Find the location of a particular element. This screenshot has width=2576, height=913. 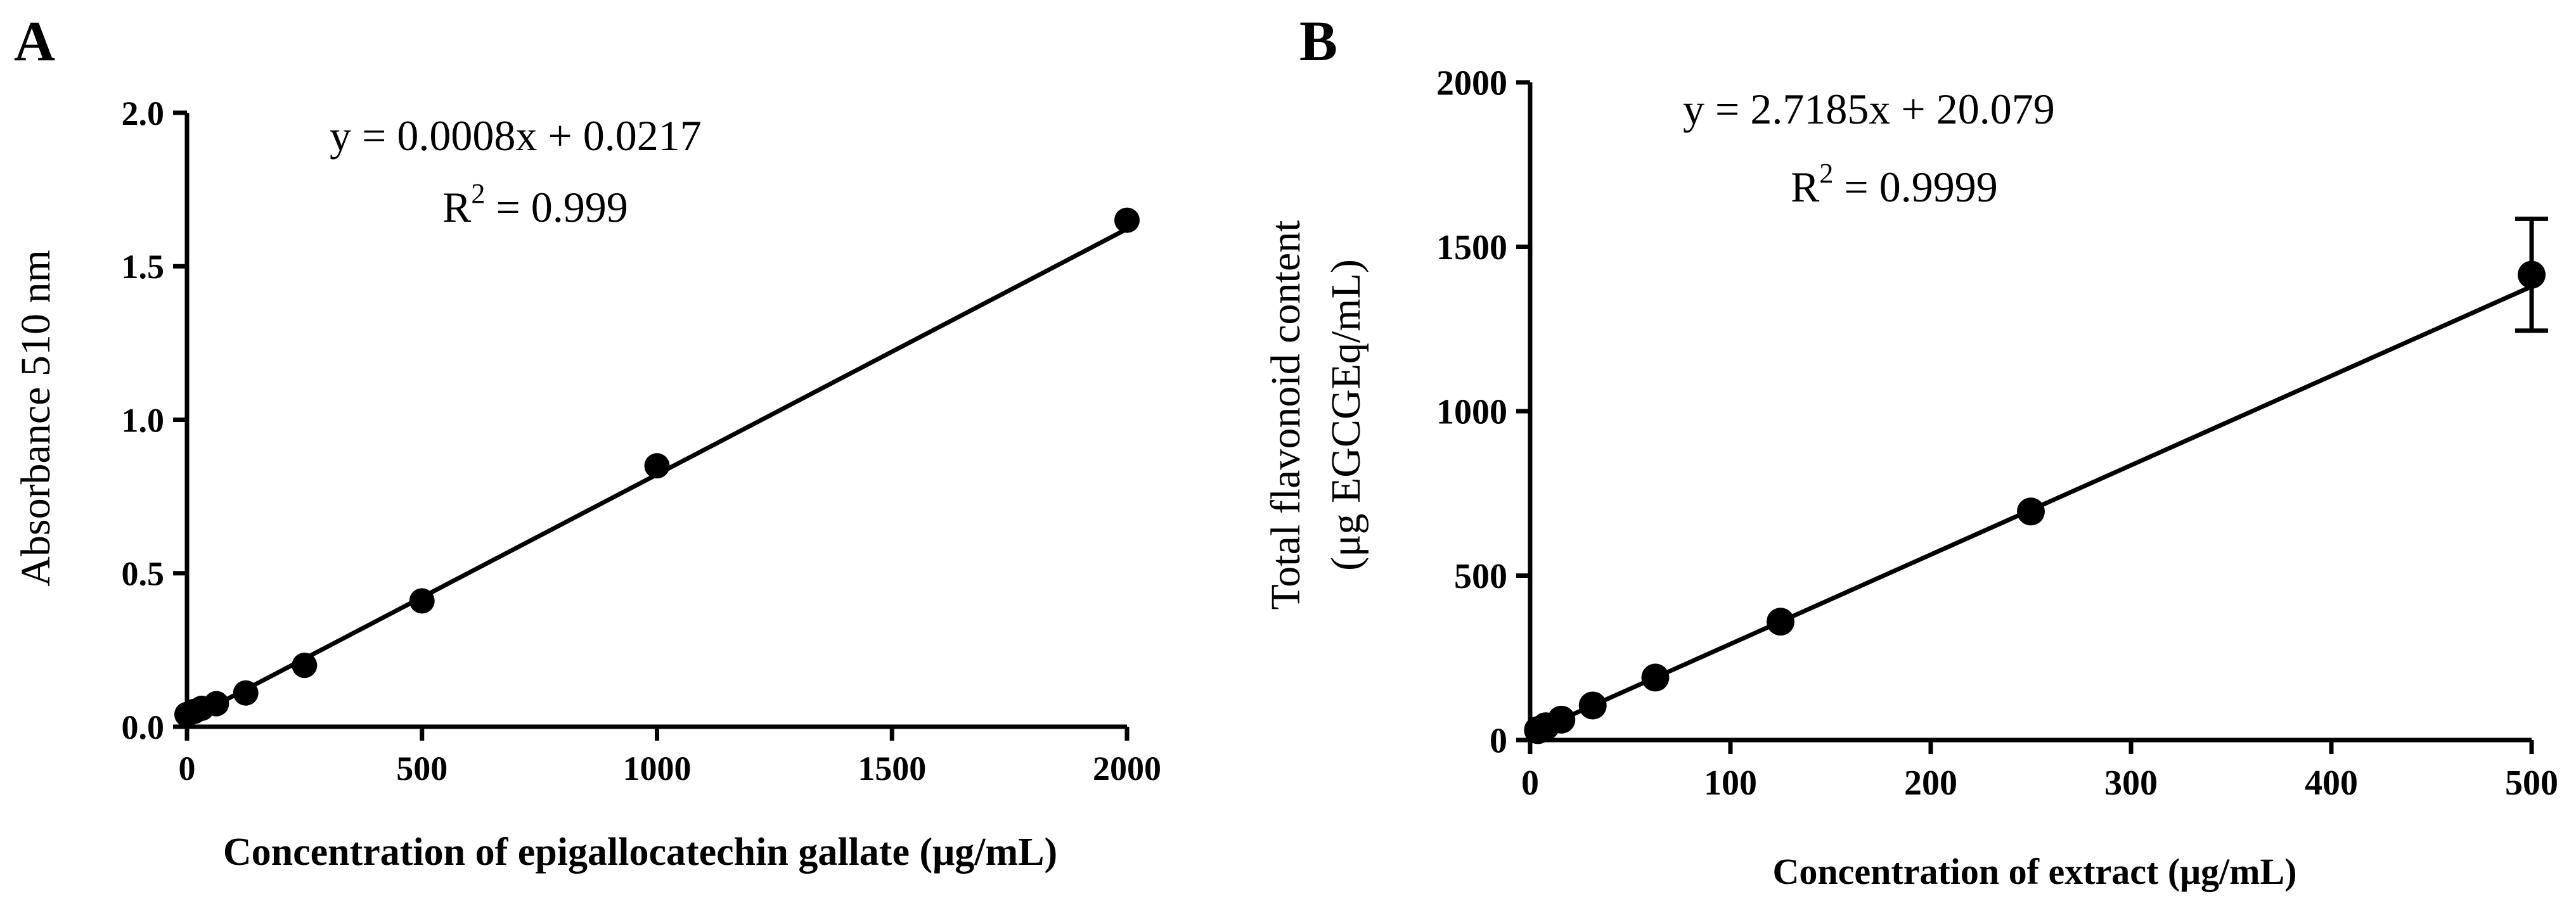

panel-b-x-ticks: 0 100 200 300 400 500 is located at coordinates (2039, 771).